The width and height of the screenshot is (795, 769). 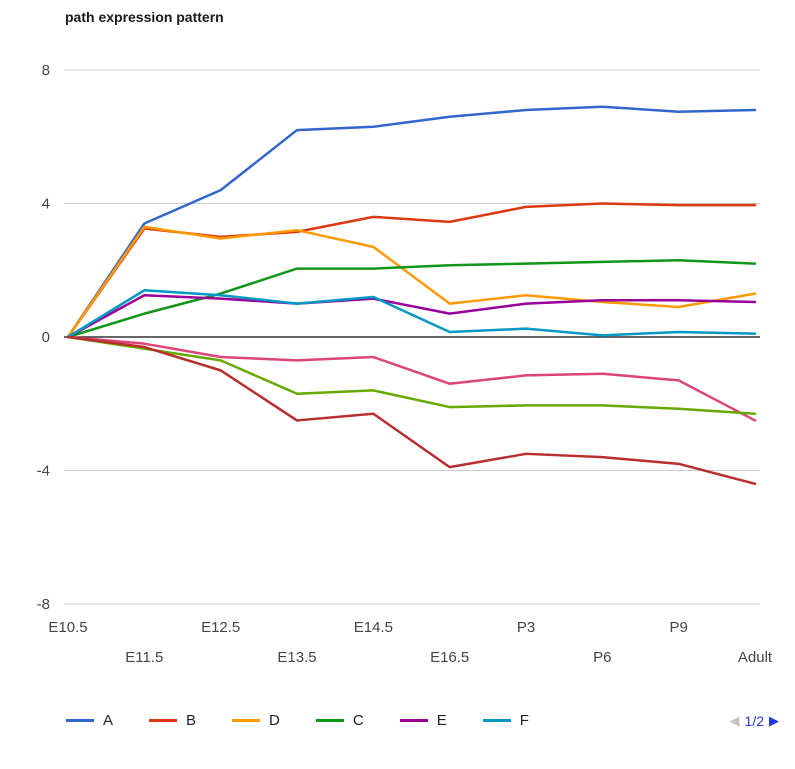 What do you see at coordinates (441, 720) in the screenshot?
I see `legend-label-E: E` at bounding box center [441, 720].